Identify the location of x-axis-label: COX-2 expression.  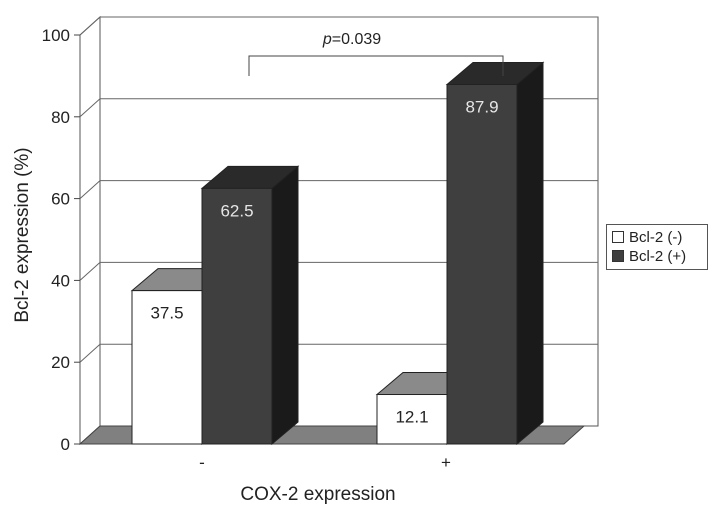
(317, 494).